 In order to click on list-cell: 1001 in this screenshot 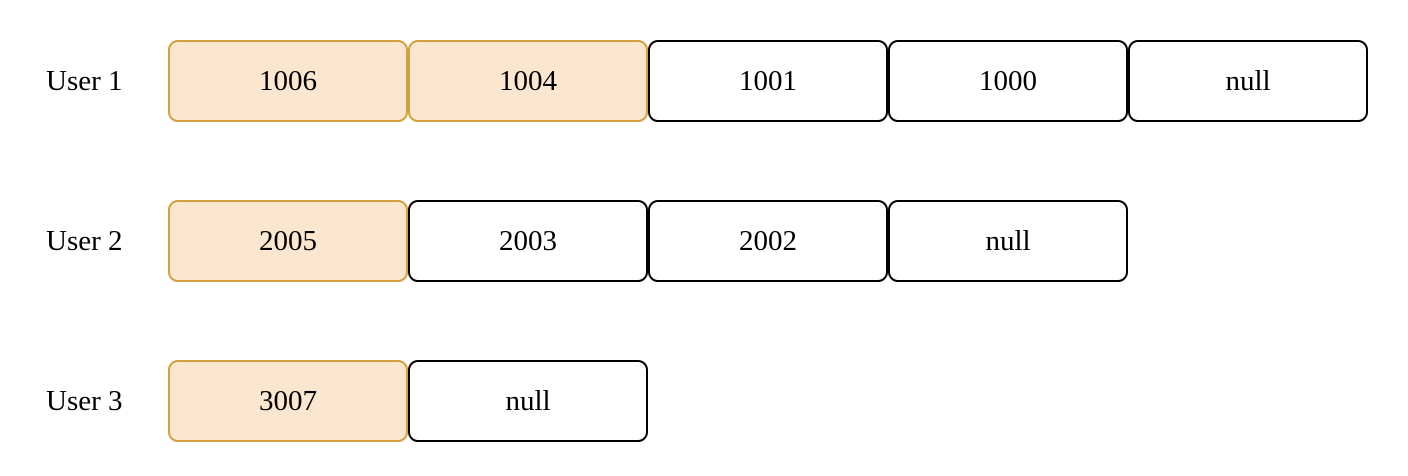, I will do `click(768, 81)`.